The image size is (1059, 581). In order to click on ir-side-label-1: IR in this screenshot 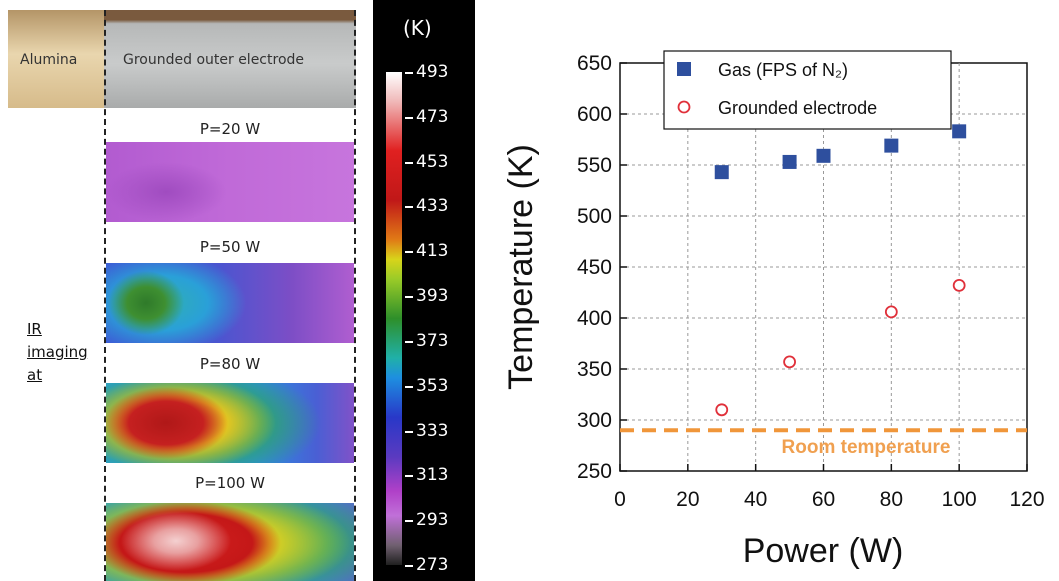, I will do `click(34, 329)`.